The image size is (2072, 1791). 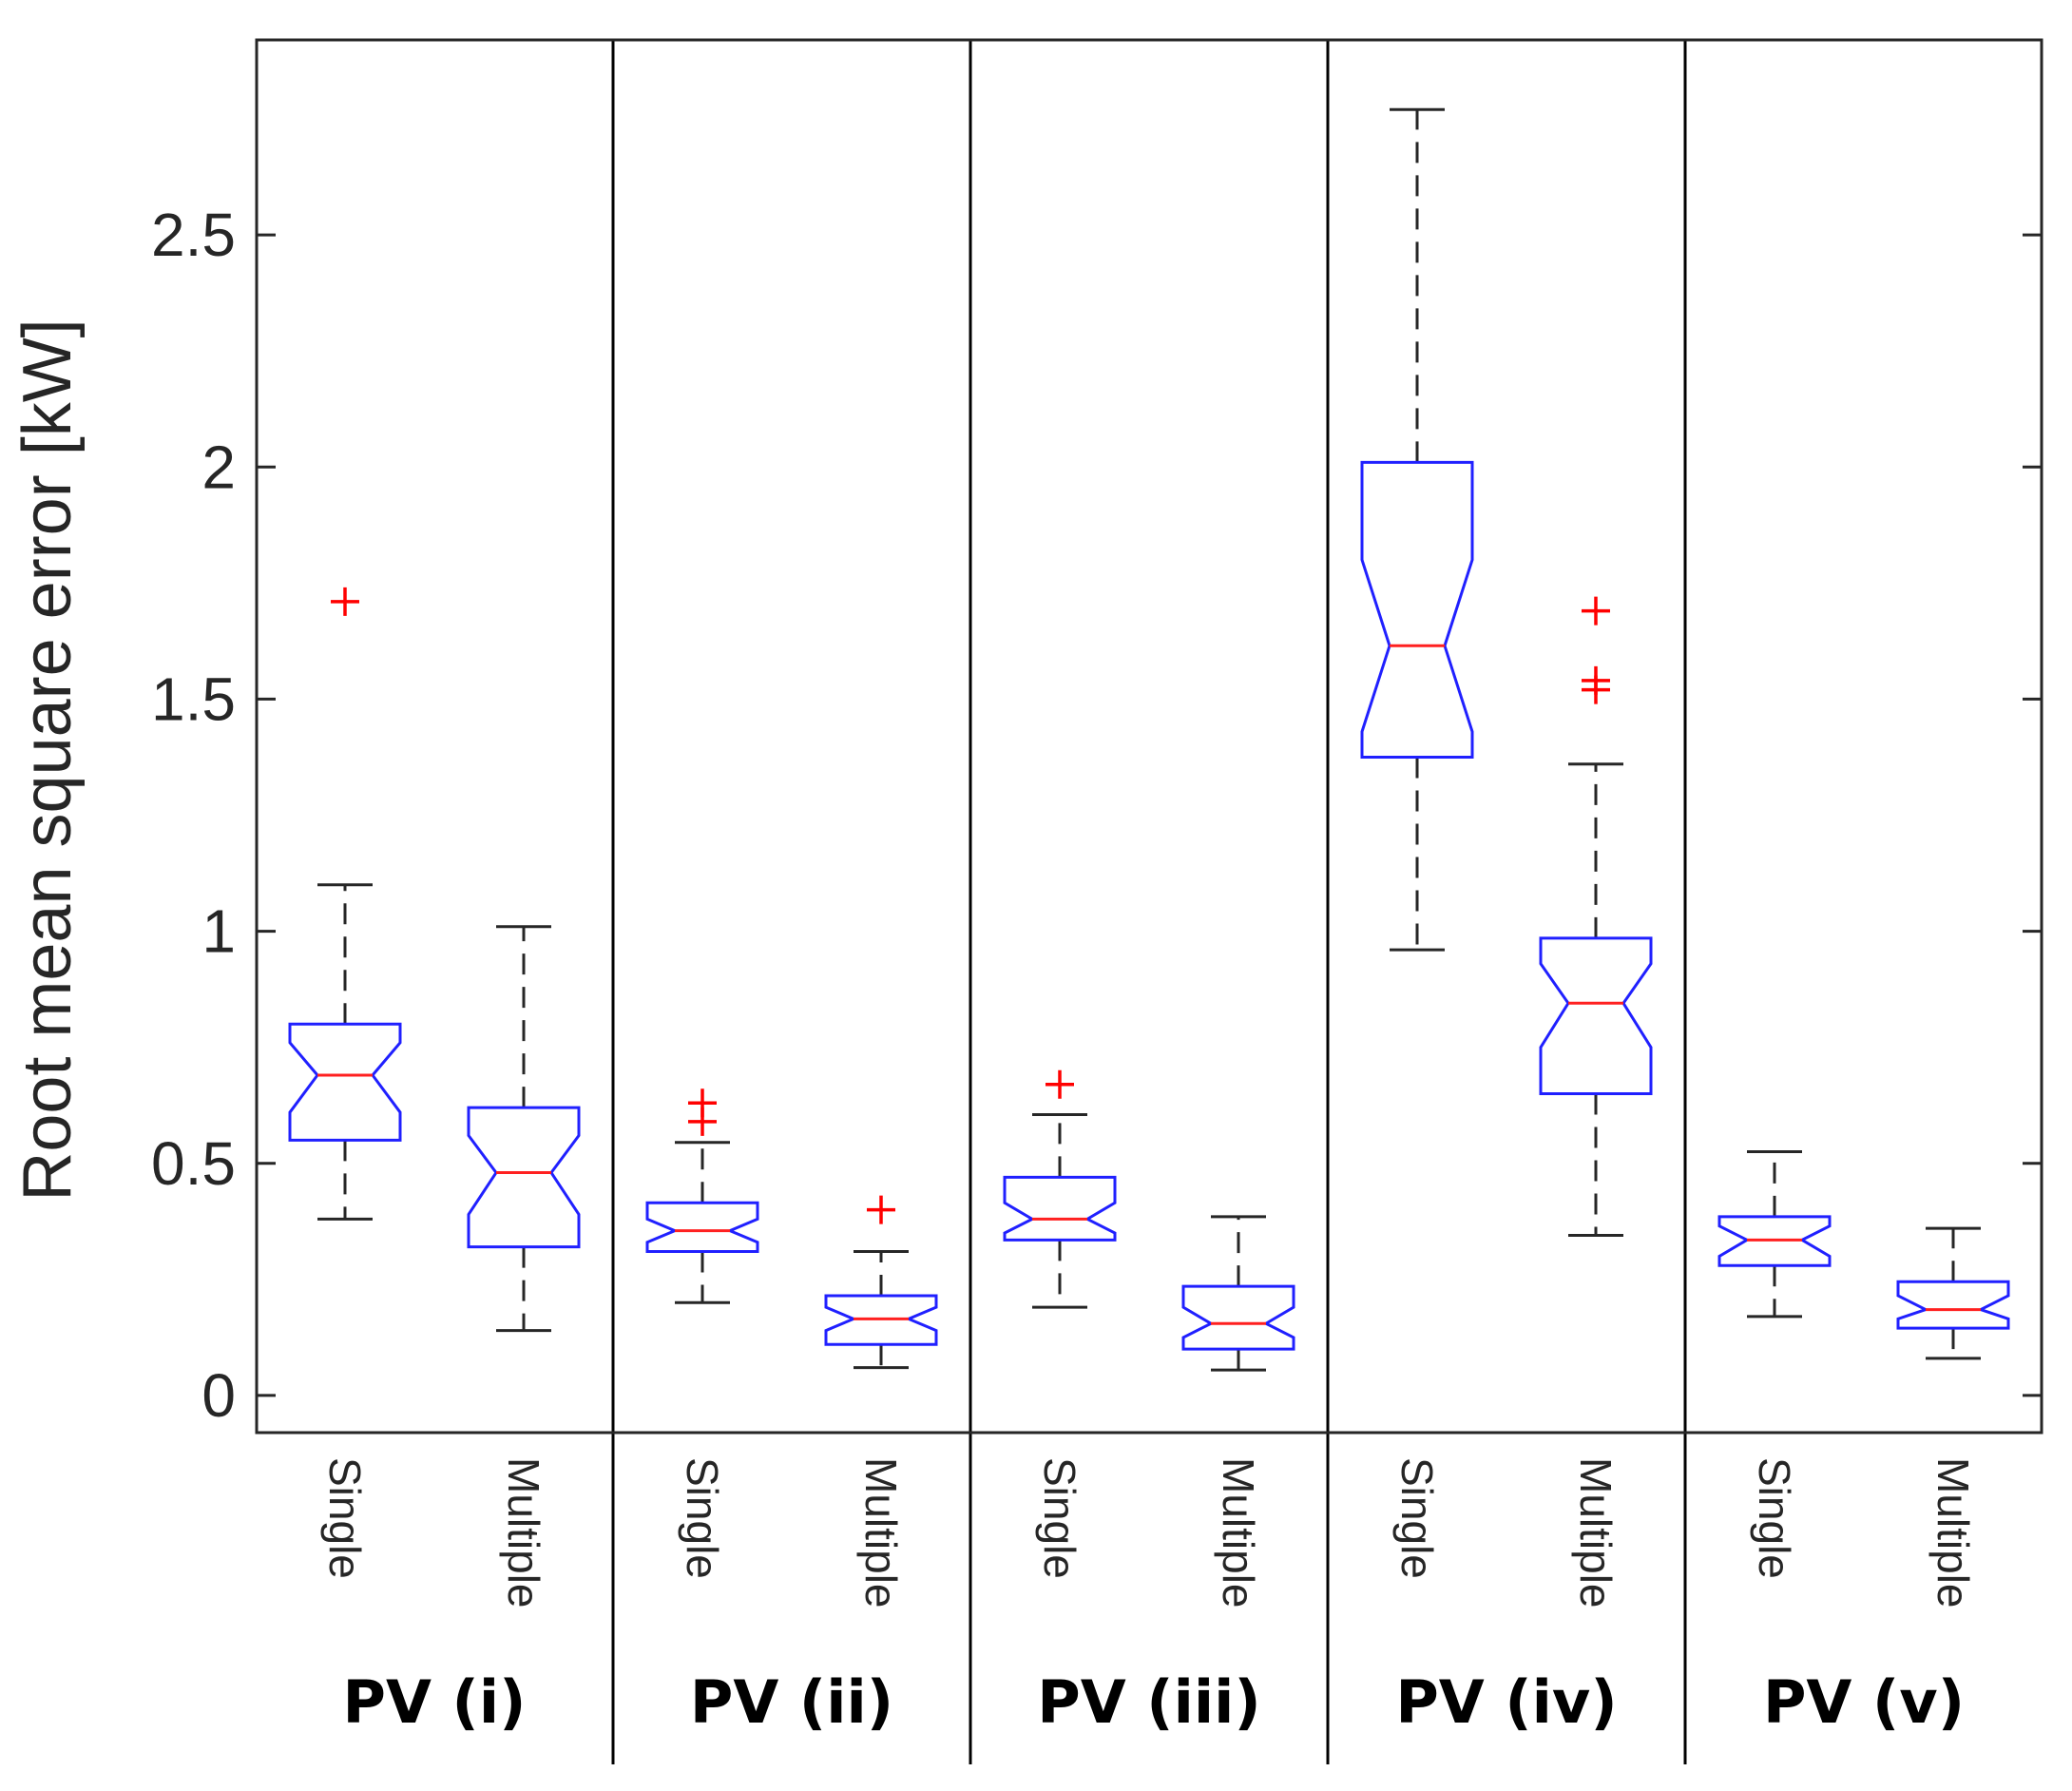 I want to click on group-label: PV (iii), so click(x=1148, y=1702).